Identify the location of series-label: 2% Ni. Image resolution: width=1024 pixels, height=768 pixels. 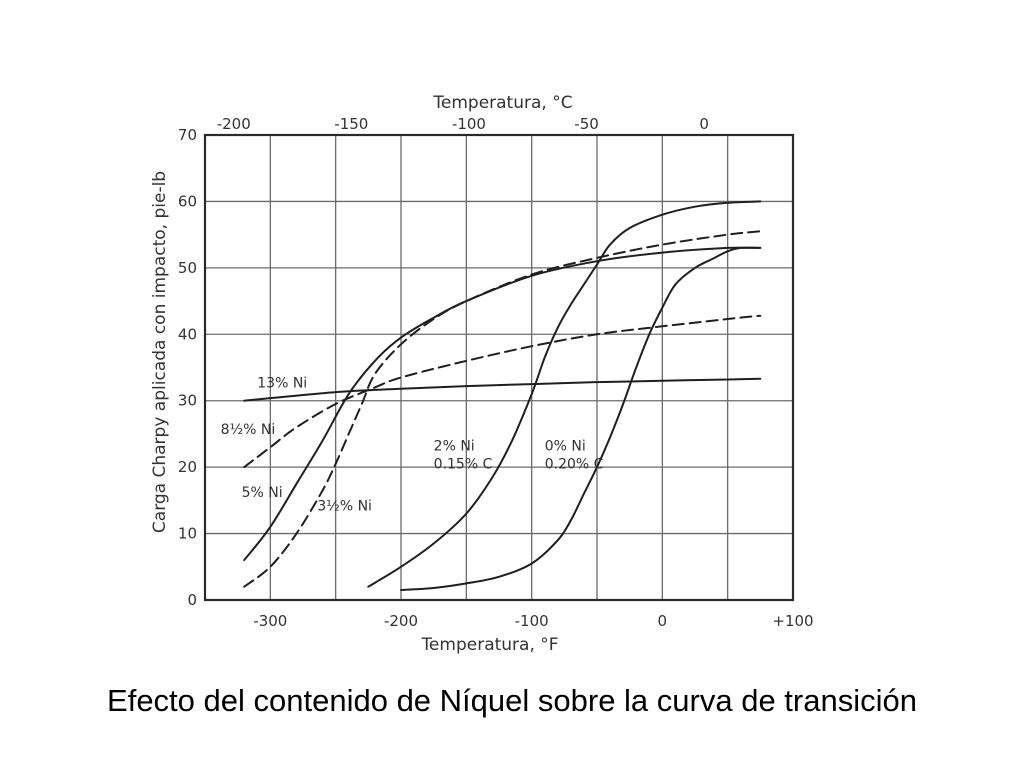
(454, 447).